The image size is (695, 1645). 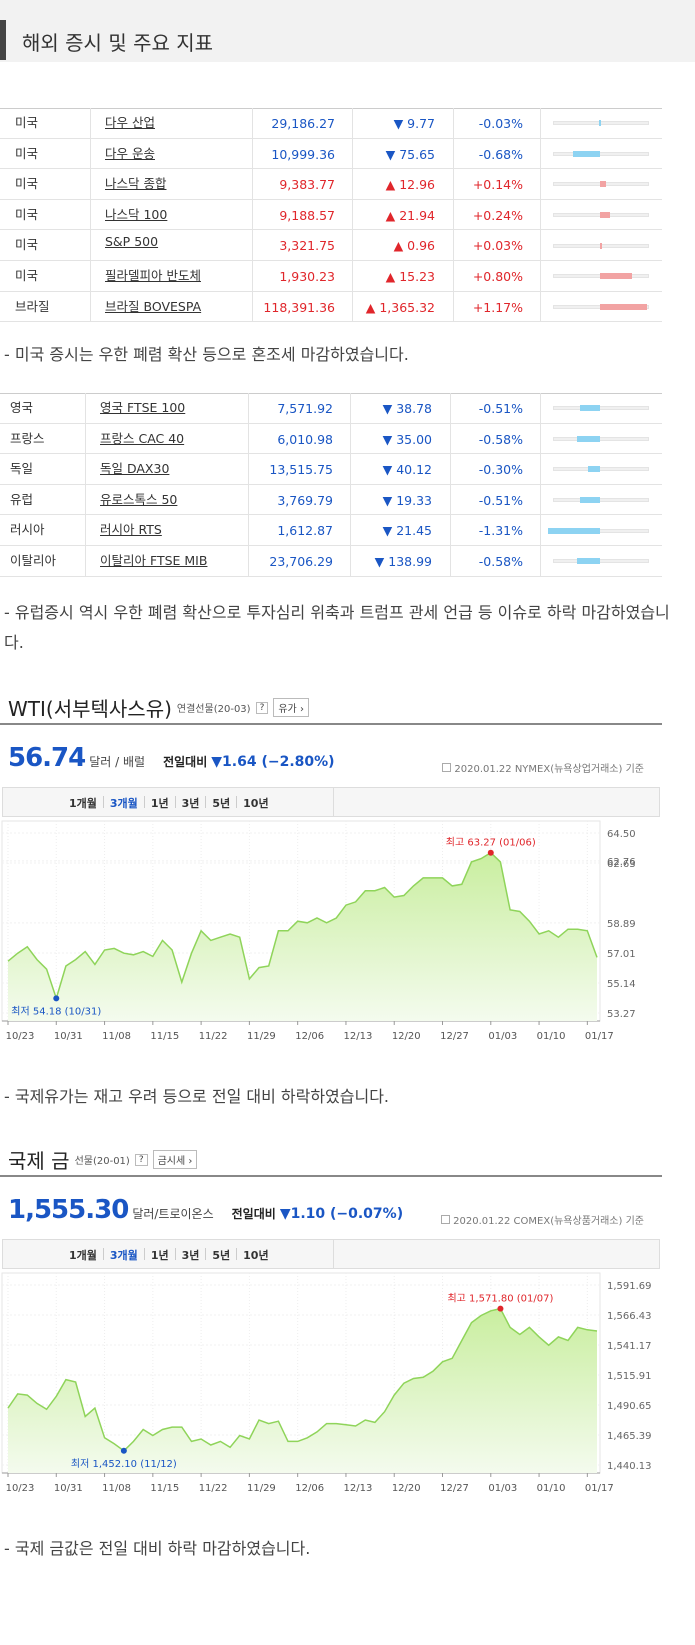 What do you see at coordinates (621, 862) in the screenshot?
I see `y-tick-label: 62.76` at bounding box center [621, 862].